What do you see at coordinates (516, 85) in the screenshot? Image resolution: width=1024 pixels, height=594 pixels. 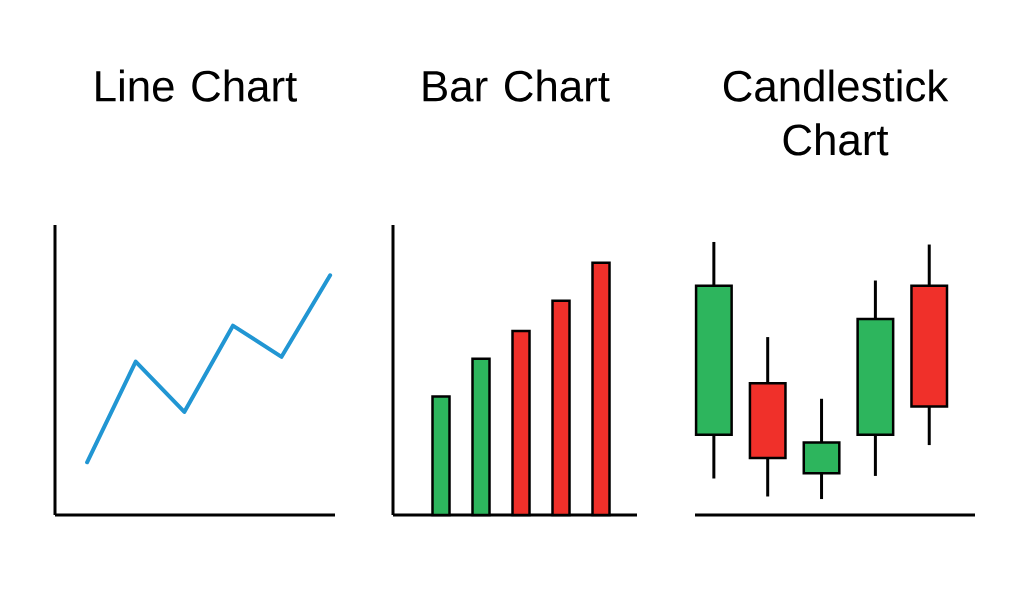 I see `chart-title: Bar Chart` at bounding box center [516, 85].